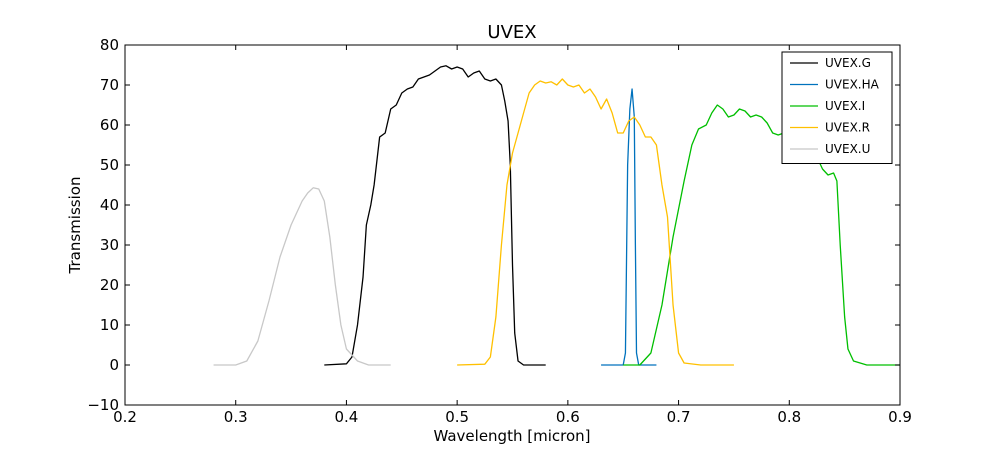 The height and width of the screenshot is (450, 1000). I want to click on y-tick-label: 70, so click(109, 85).